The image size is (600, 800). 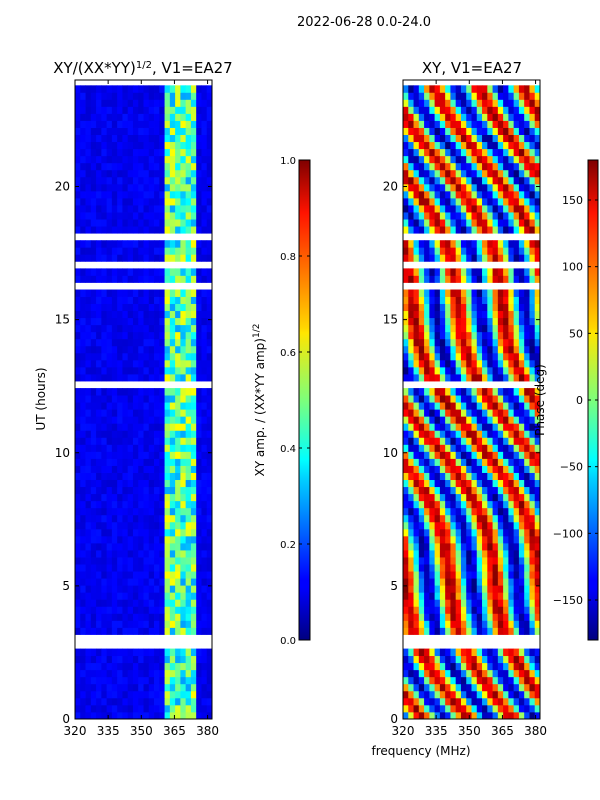 I want to click on amplitude-panel-title: XY/(XX*YY)1/2, V1=EA27, so click(x=142, y=68).